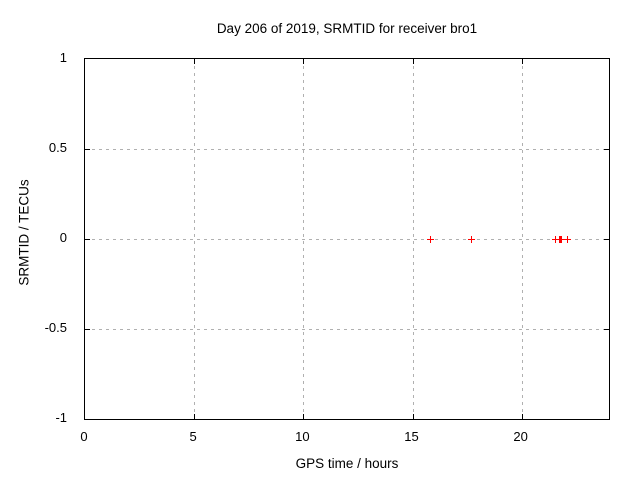 Image resolution: width=640 pixels, height=480 pixels. What do you see at coordinates (57, 147) in the screenshot?
I see `y-tick-label: 0.5` at bounding box center [57, 147].